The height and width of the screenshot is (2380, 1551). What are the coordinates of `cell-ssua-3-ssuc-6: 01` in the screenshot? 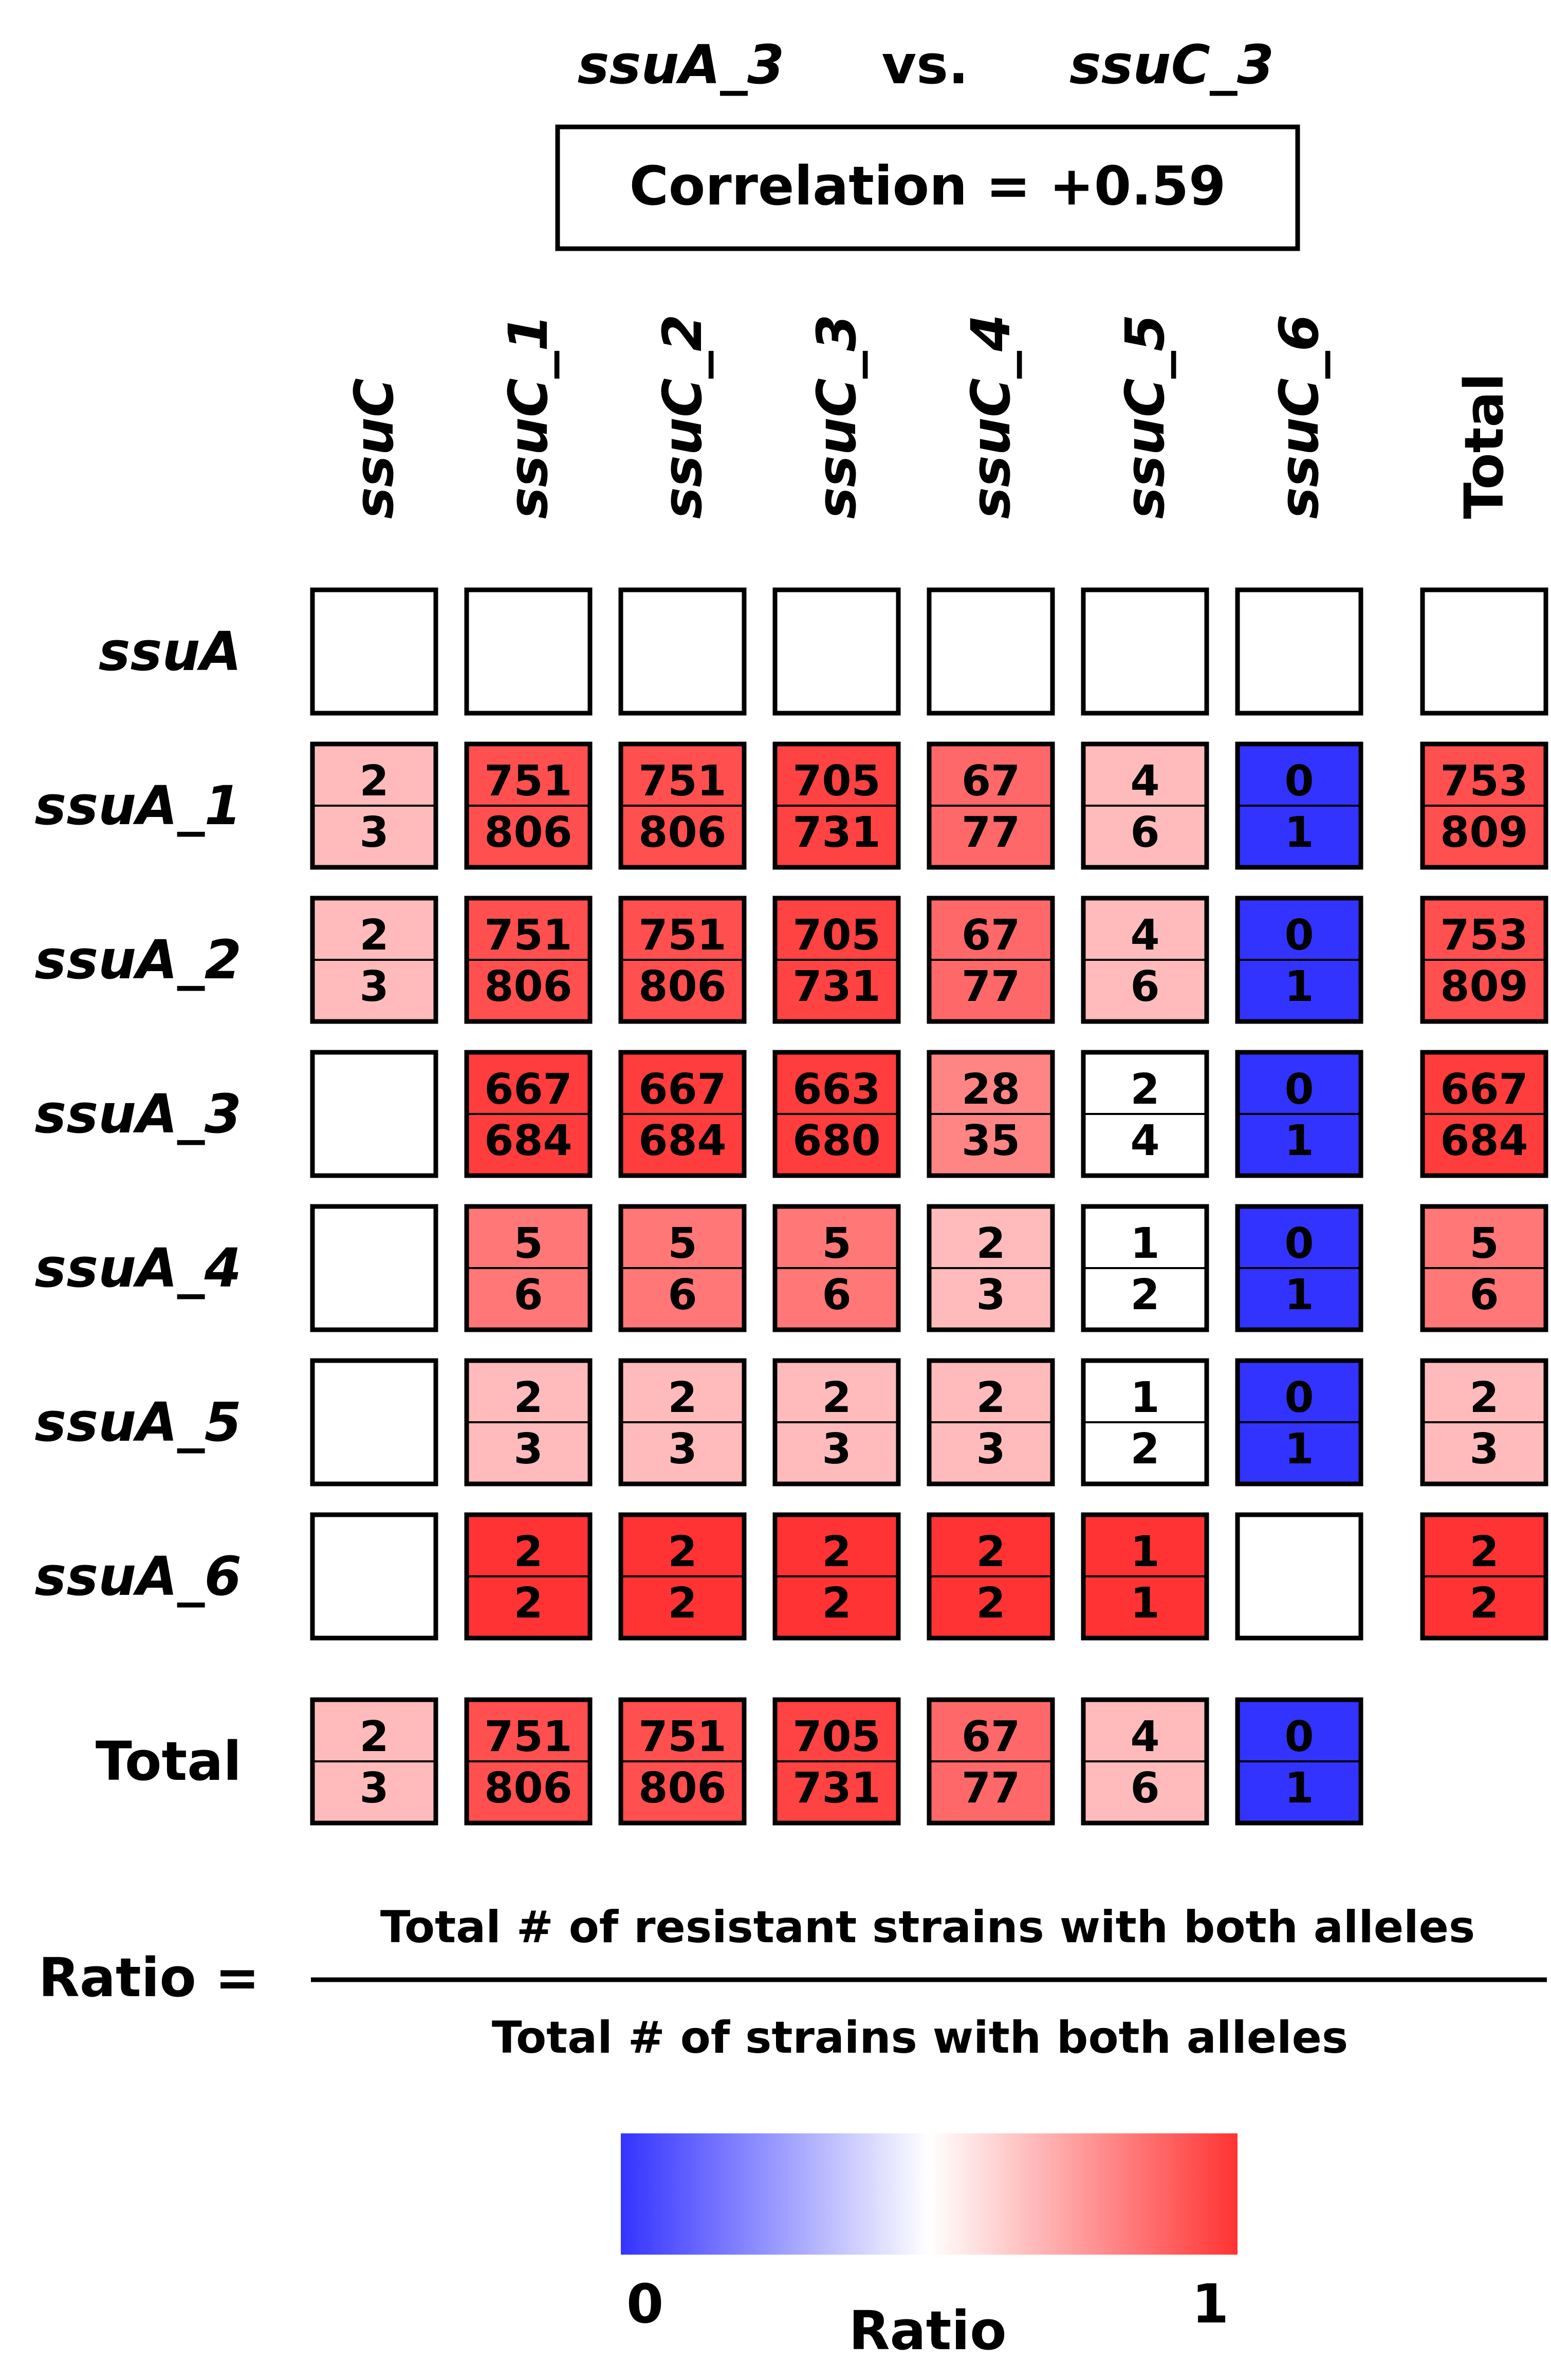 It's located at (1299, 1114).